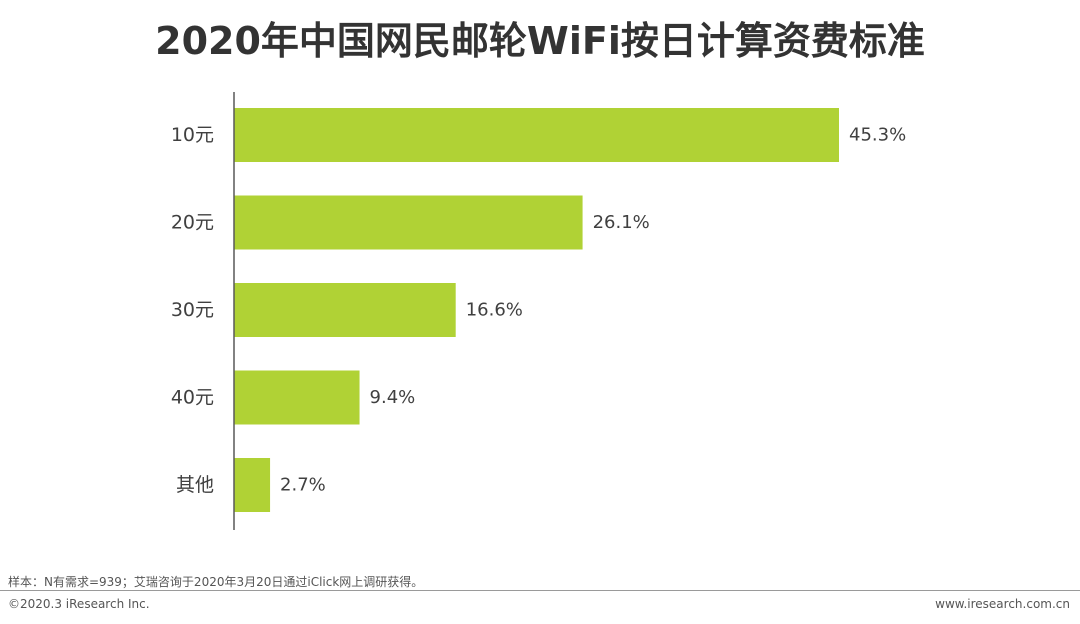 This screenshot has width=1080, height=624. I want to click on category-label: 30元, so click(192, 310).